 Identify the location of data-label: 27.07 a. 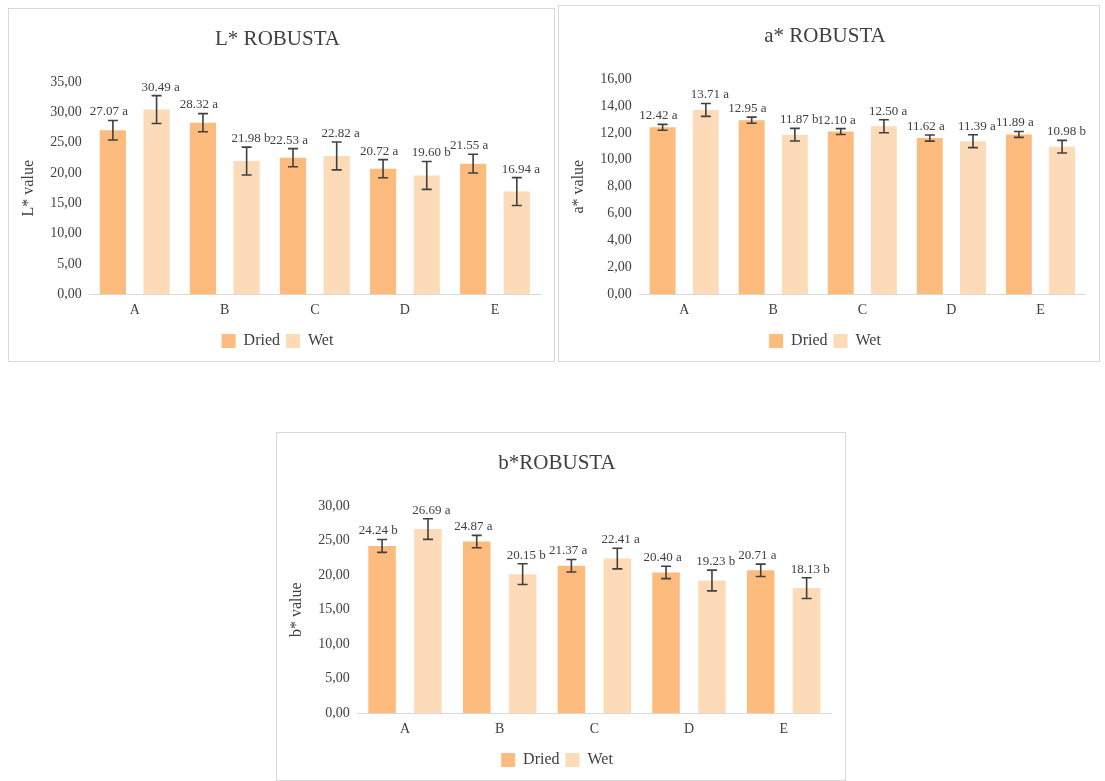
(109, 111).